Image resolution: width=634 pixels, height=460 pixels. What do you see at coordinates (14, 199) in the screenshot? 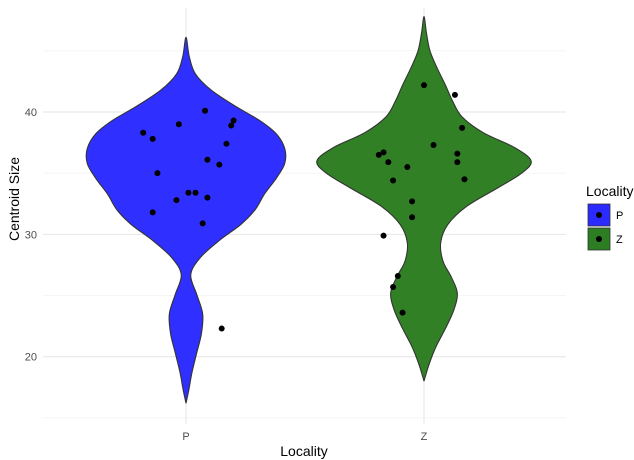
I see `y-axis-title: Centroid Size` at bounding box center [14, 199].